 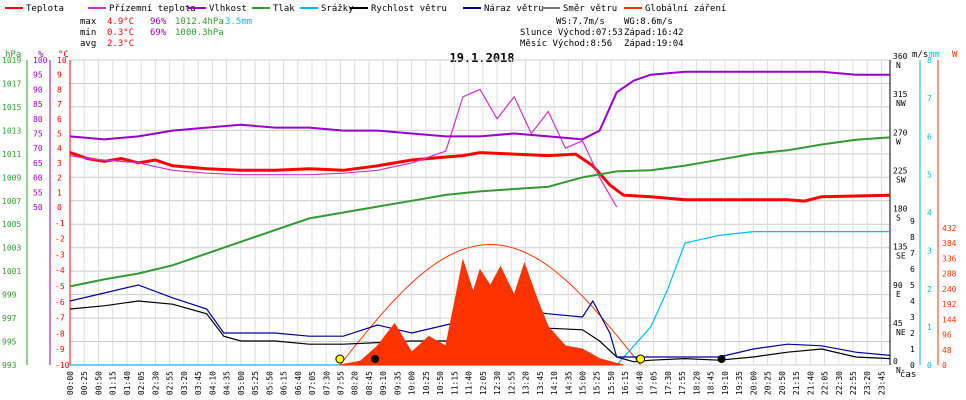 What do you see at coordinates (929, 174) in the screenshot?
I see `mm-tick-label: 5` at bounding box center [929, 174].